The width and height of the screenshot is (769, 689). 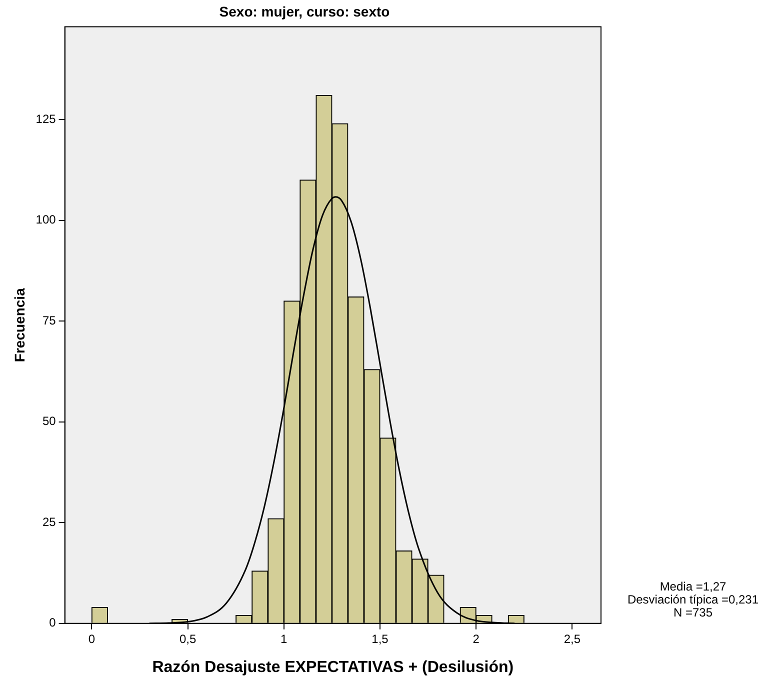 What do you see at coordinates (693, 599) in the screenshot?
I see `text: Desviación típica =0,231` at bounding box center [693, 599].